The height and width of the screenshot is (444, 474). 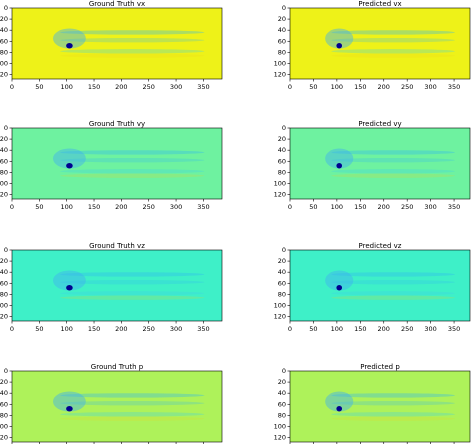 I want to click on panel-title: Ground Truth p, so click(x=117, y=367).